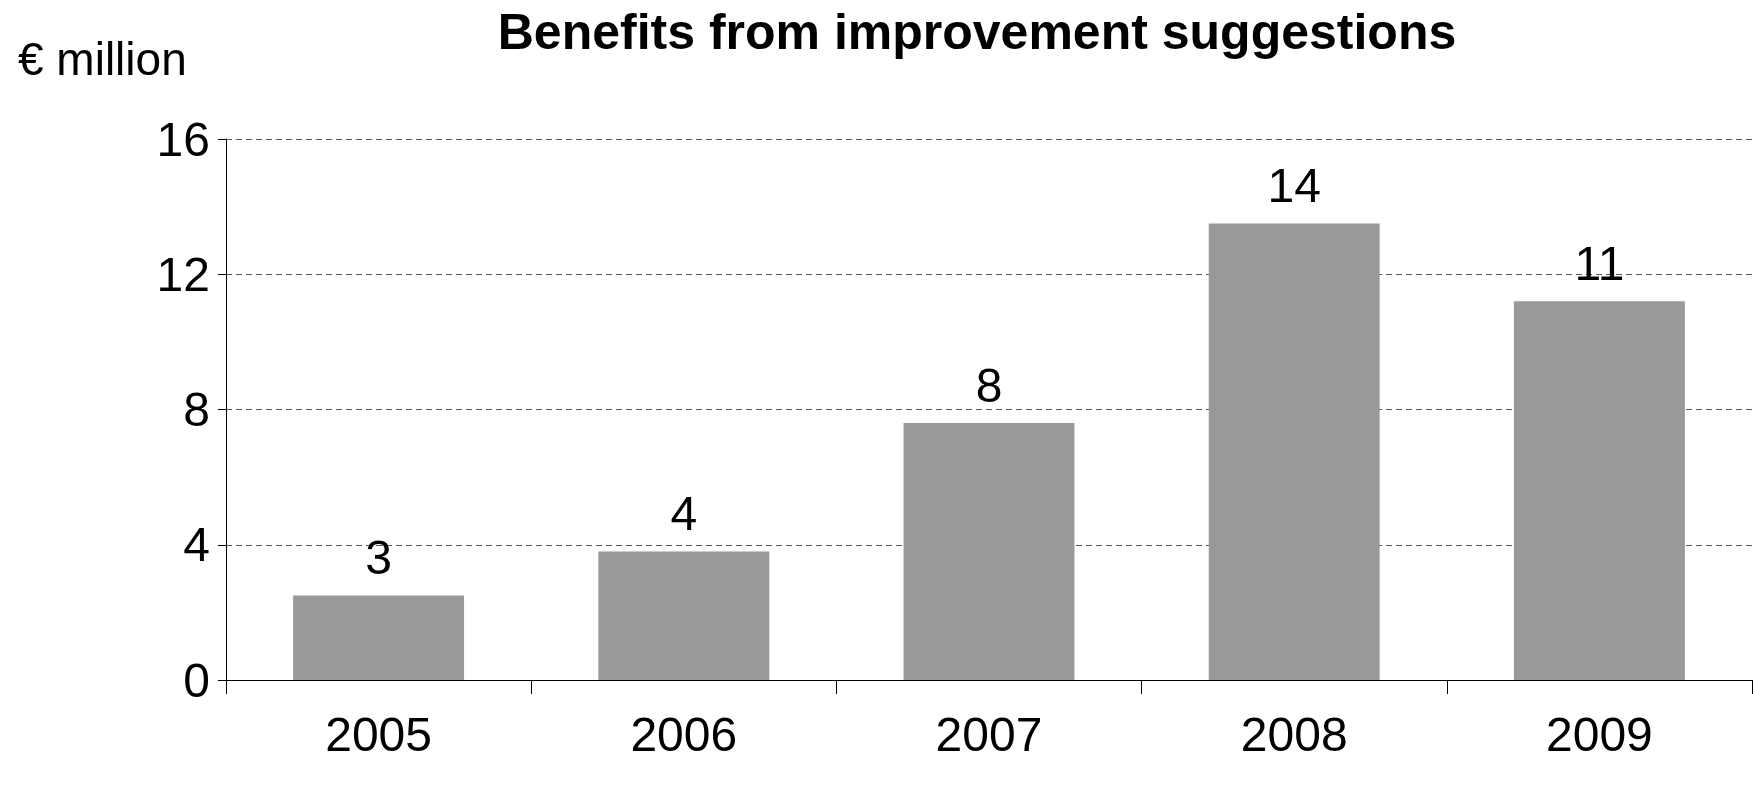 This screenshot has width=1753, height=795. I want to click on data-label: 3, so click(378, 557).